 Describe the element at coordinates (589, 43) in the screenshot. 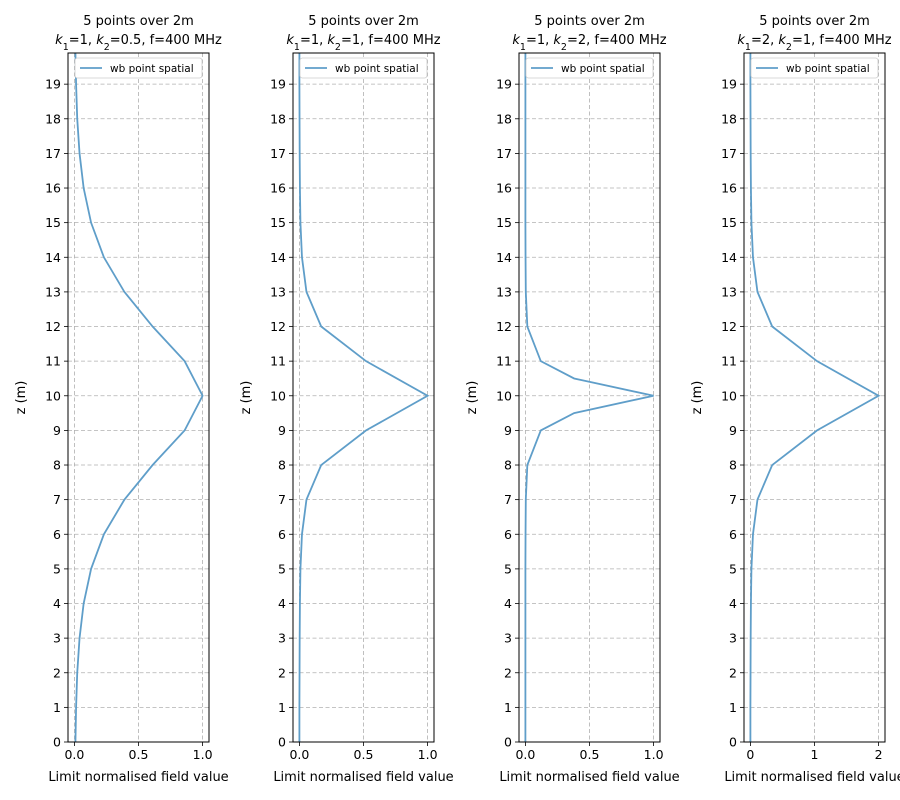

I see `chart-subtitle: k1=1, k2=2, f=400 MHz` at that location.